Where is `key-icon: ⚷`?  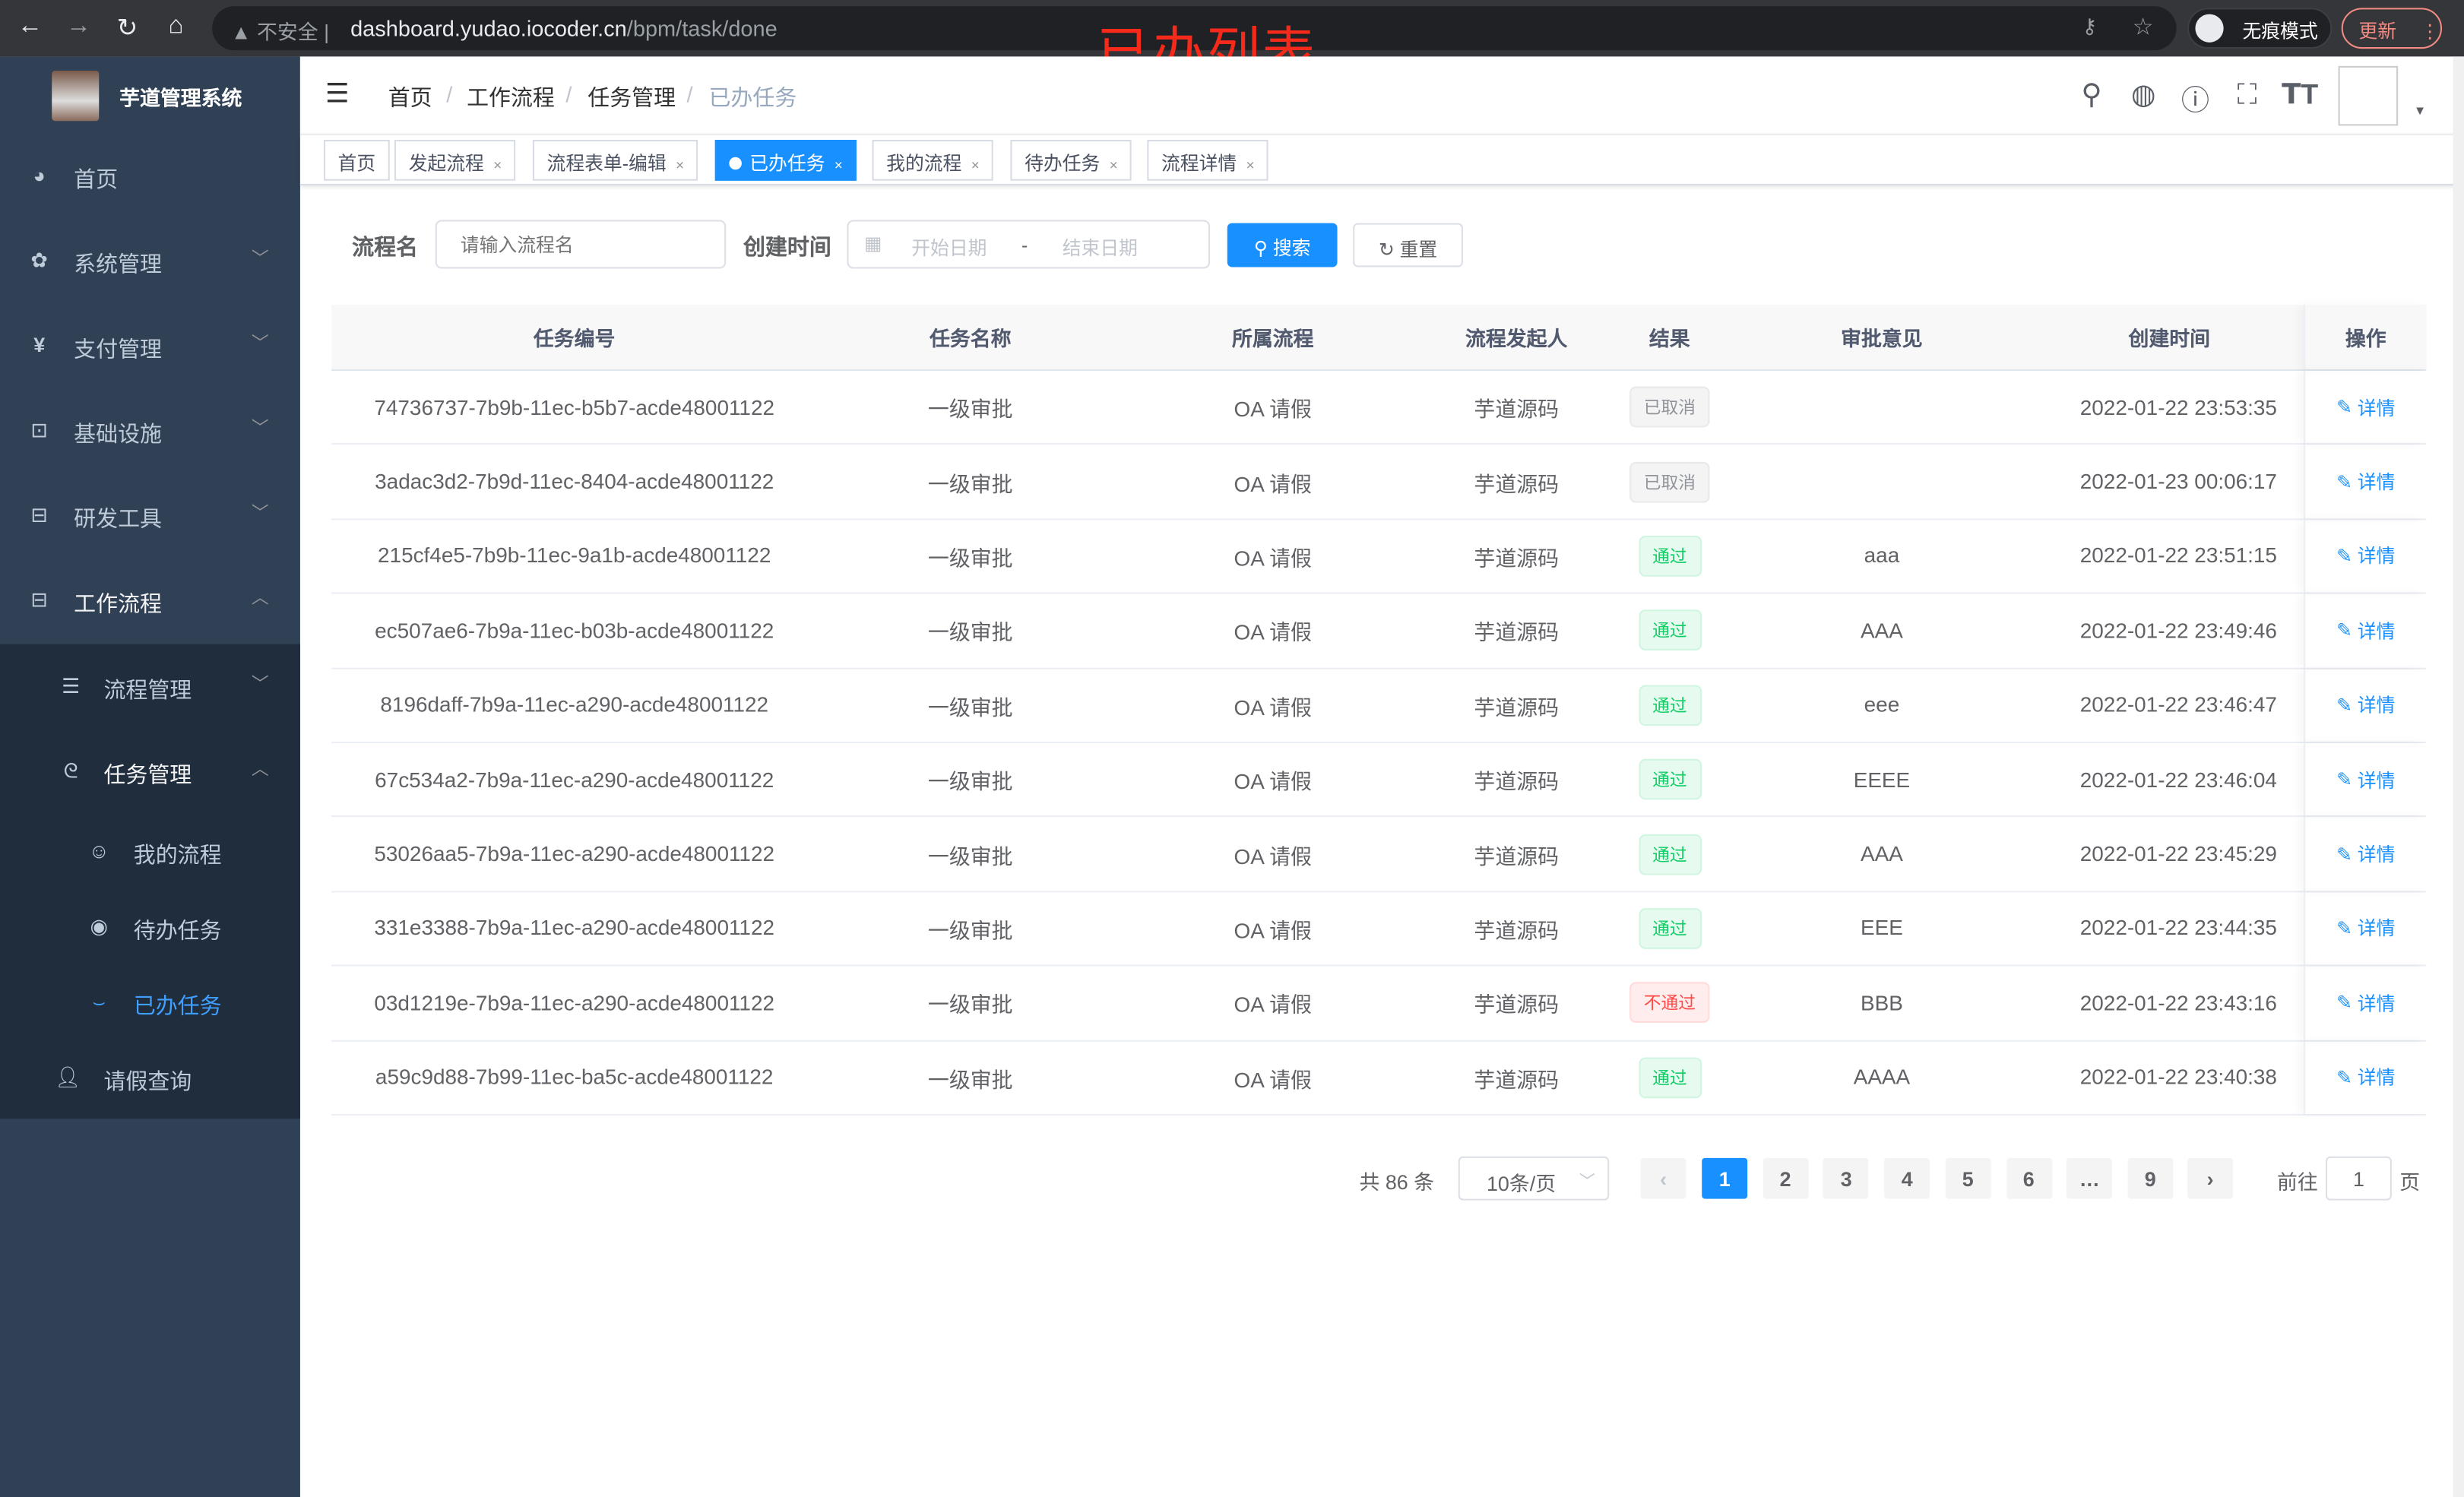 key-icon: ⚷ is located at coordinates (2090, 26).